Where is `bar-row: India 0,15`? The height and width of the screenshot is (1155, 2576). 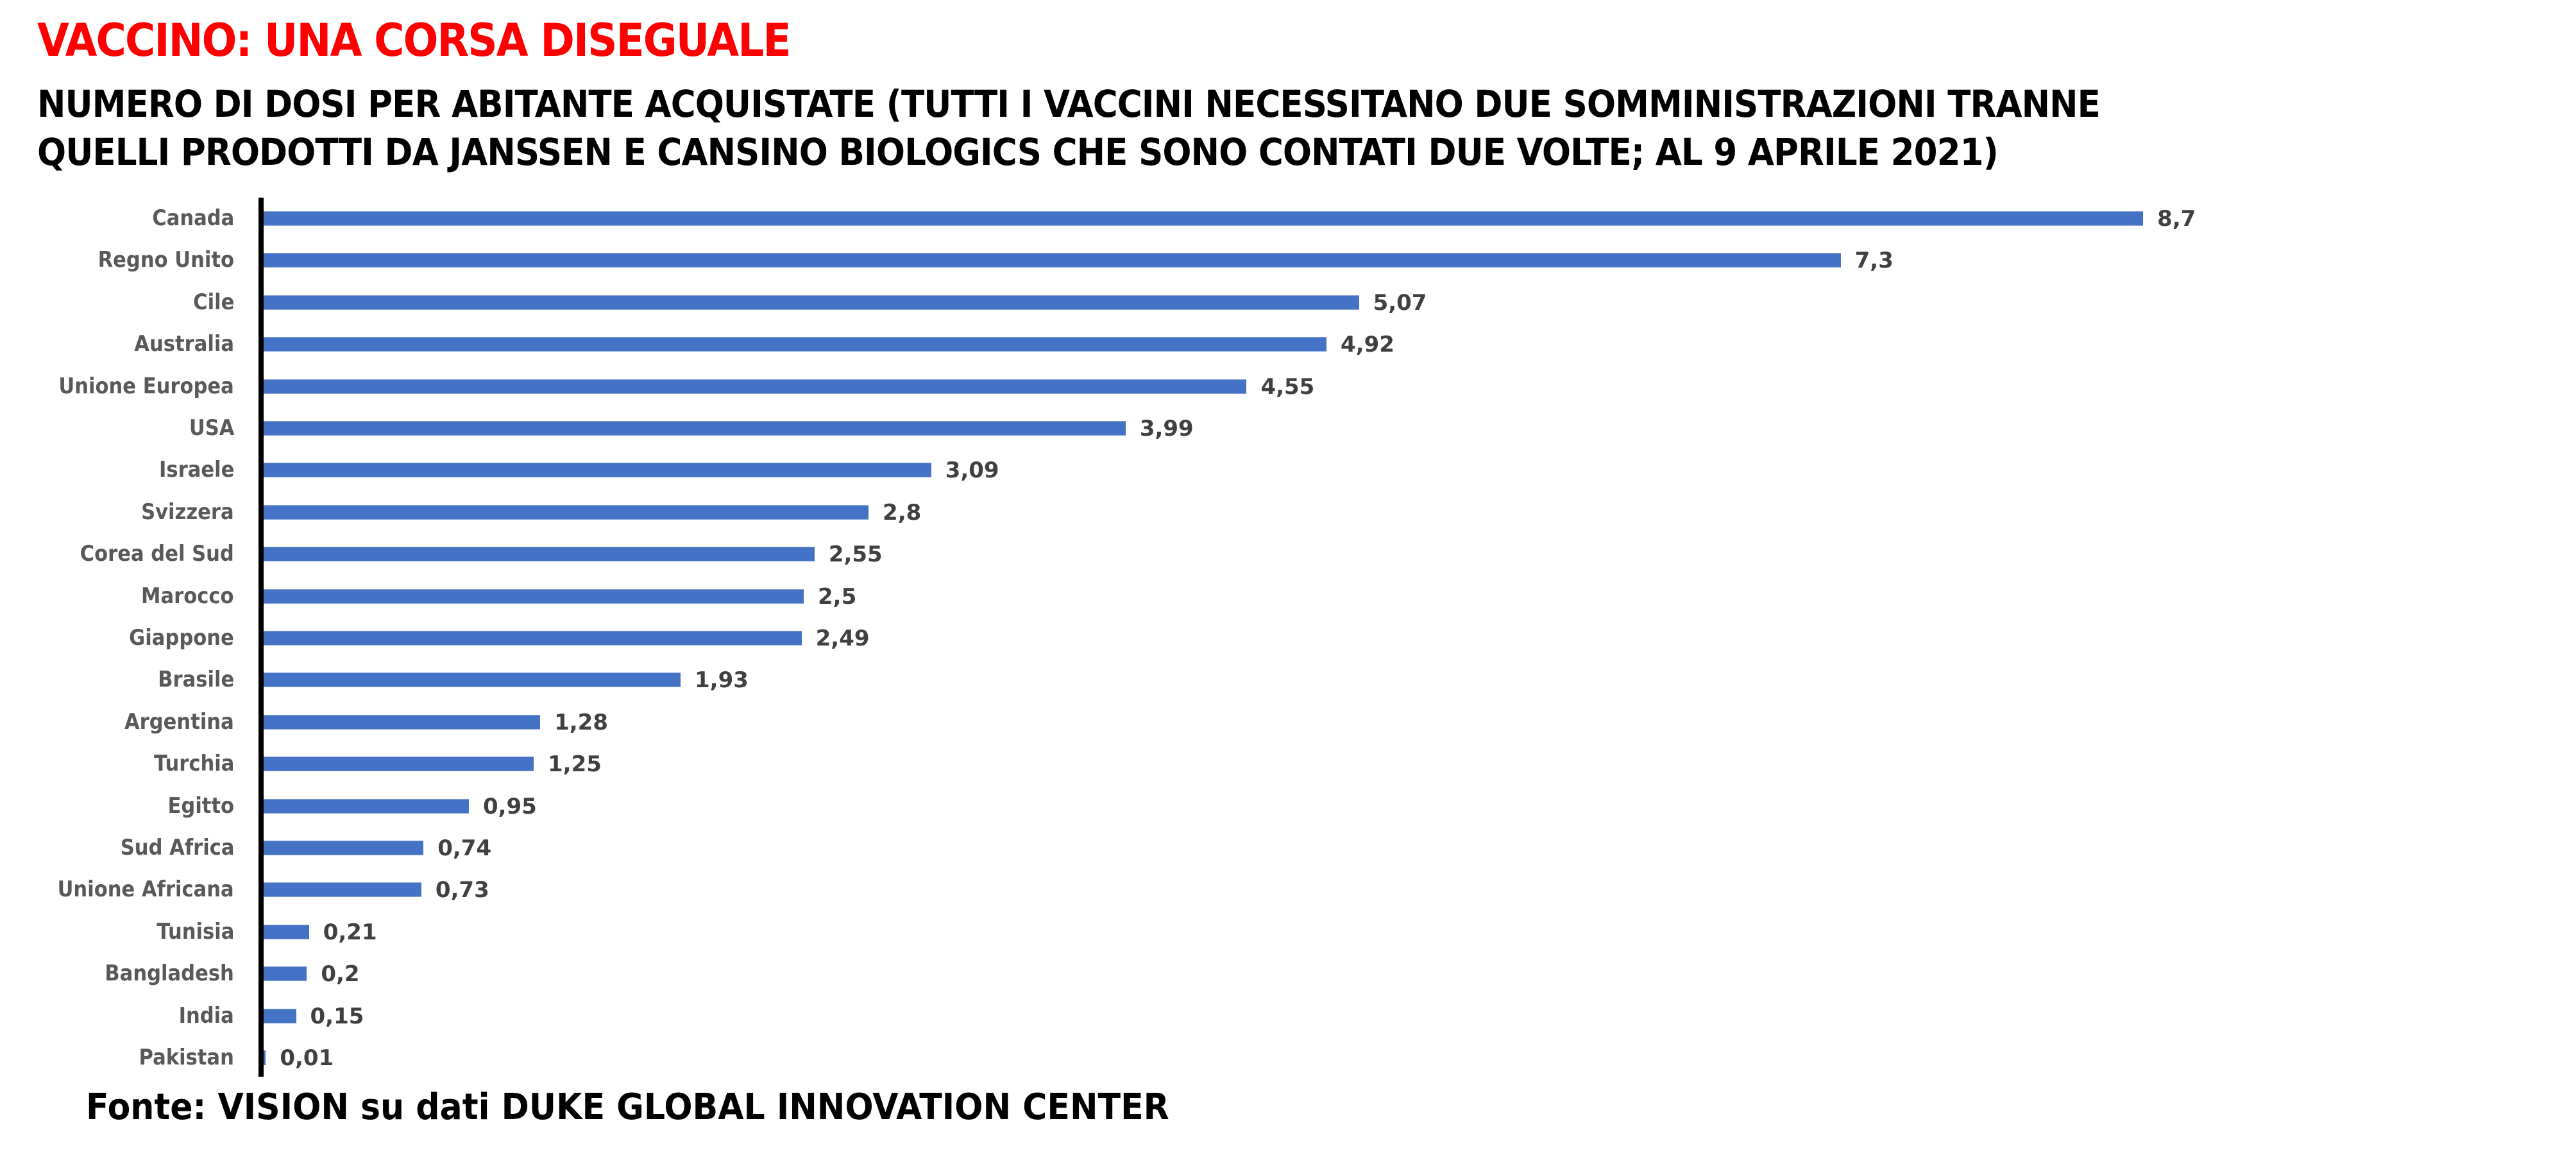 bar-row: India 0,15 is located at coordinates (1288, 1016).